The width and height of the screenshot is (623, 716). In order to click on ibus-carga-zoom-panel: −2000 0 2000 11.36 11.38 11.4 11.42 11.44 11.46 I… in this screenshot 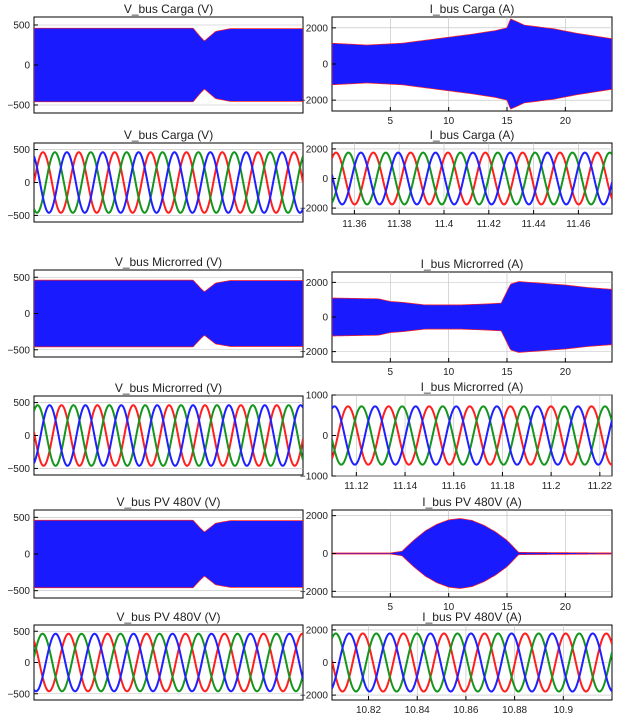, I will do `click(456, 179)`.